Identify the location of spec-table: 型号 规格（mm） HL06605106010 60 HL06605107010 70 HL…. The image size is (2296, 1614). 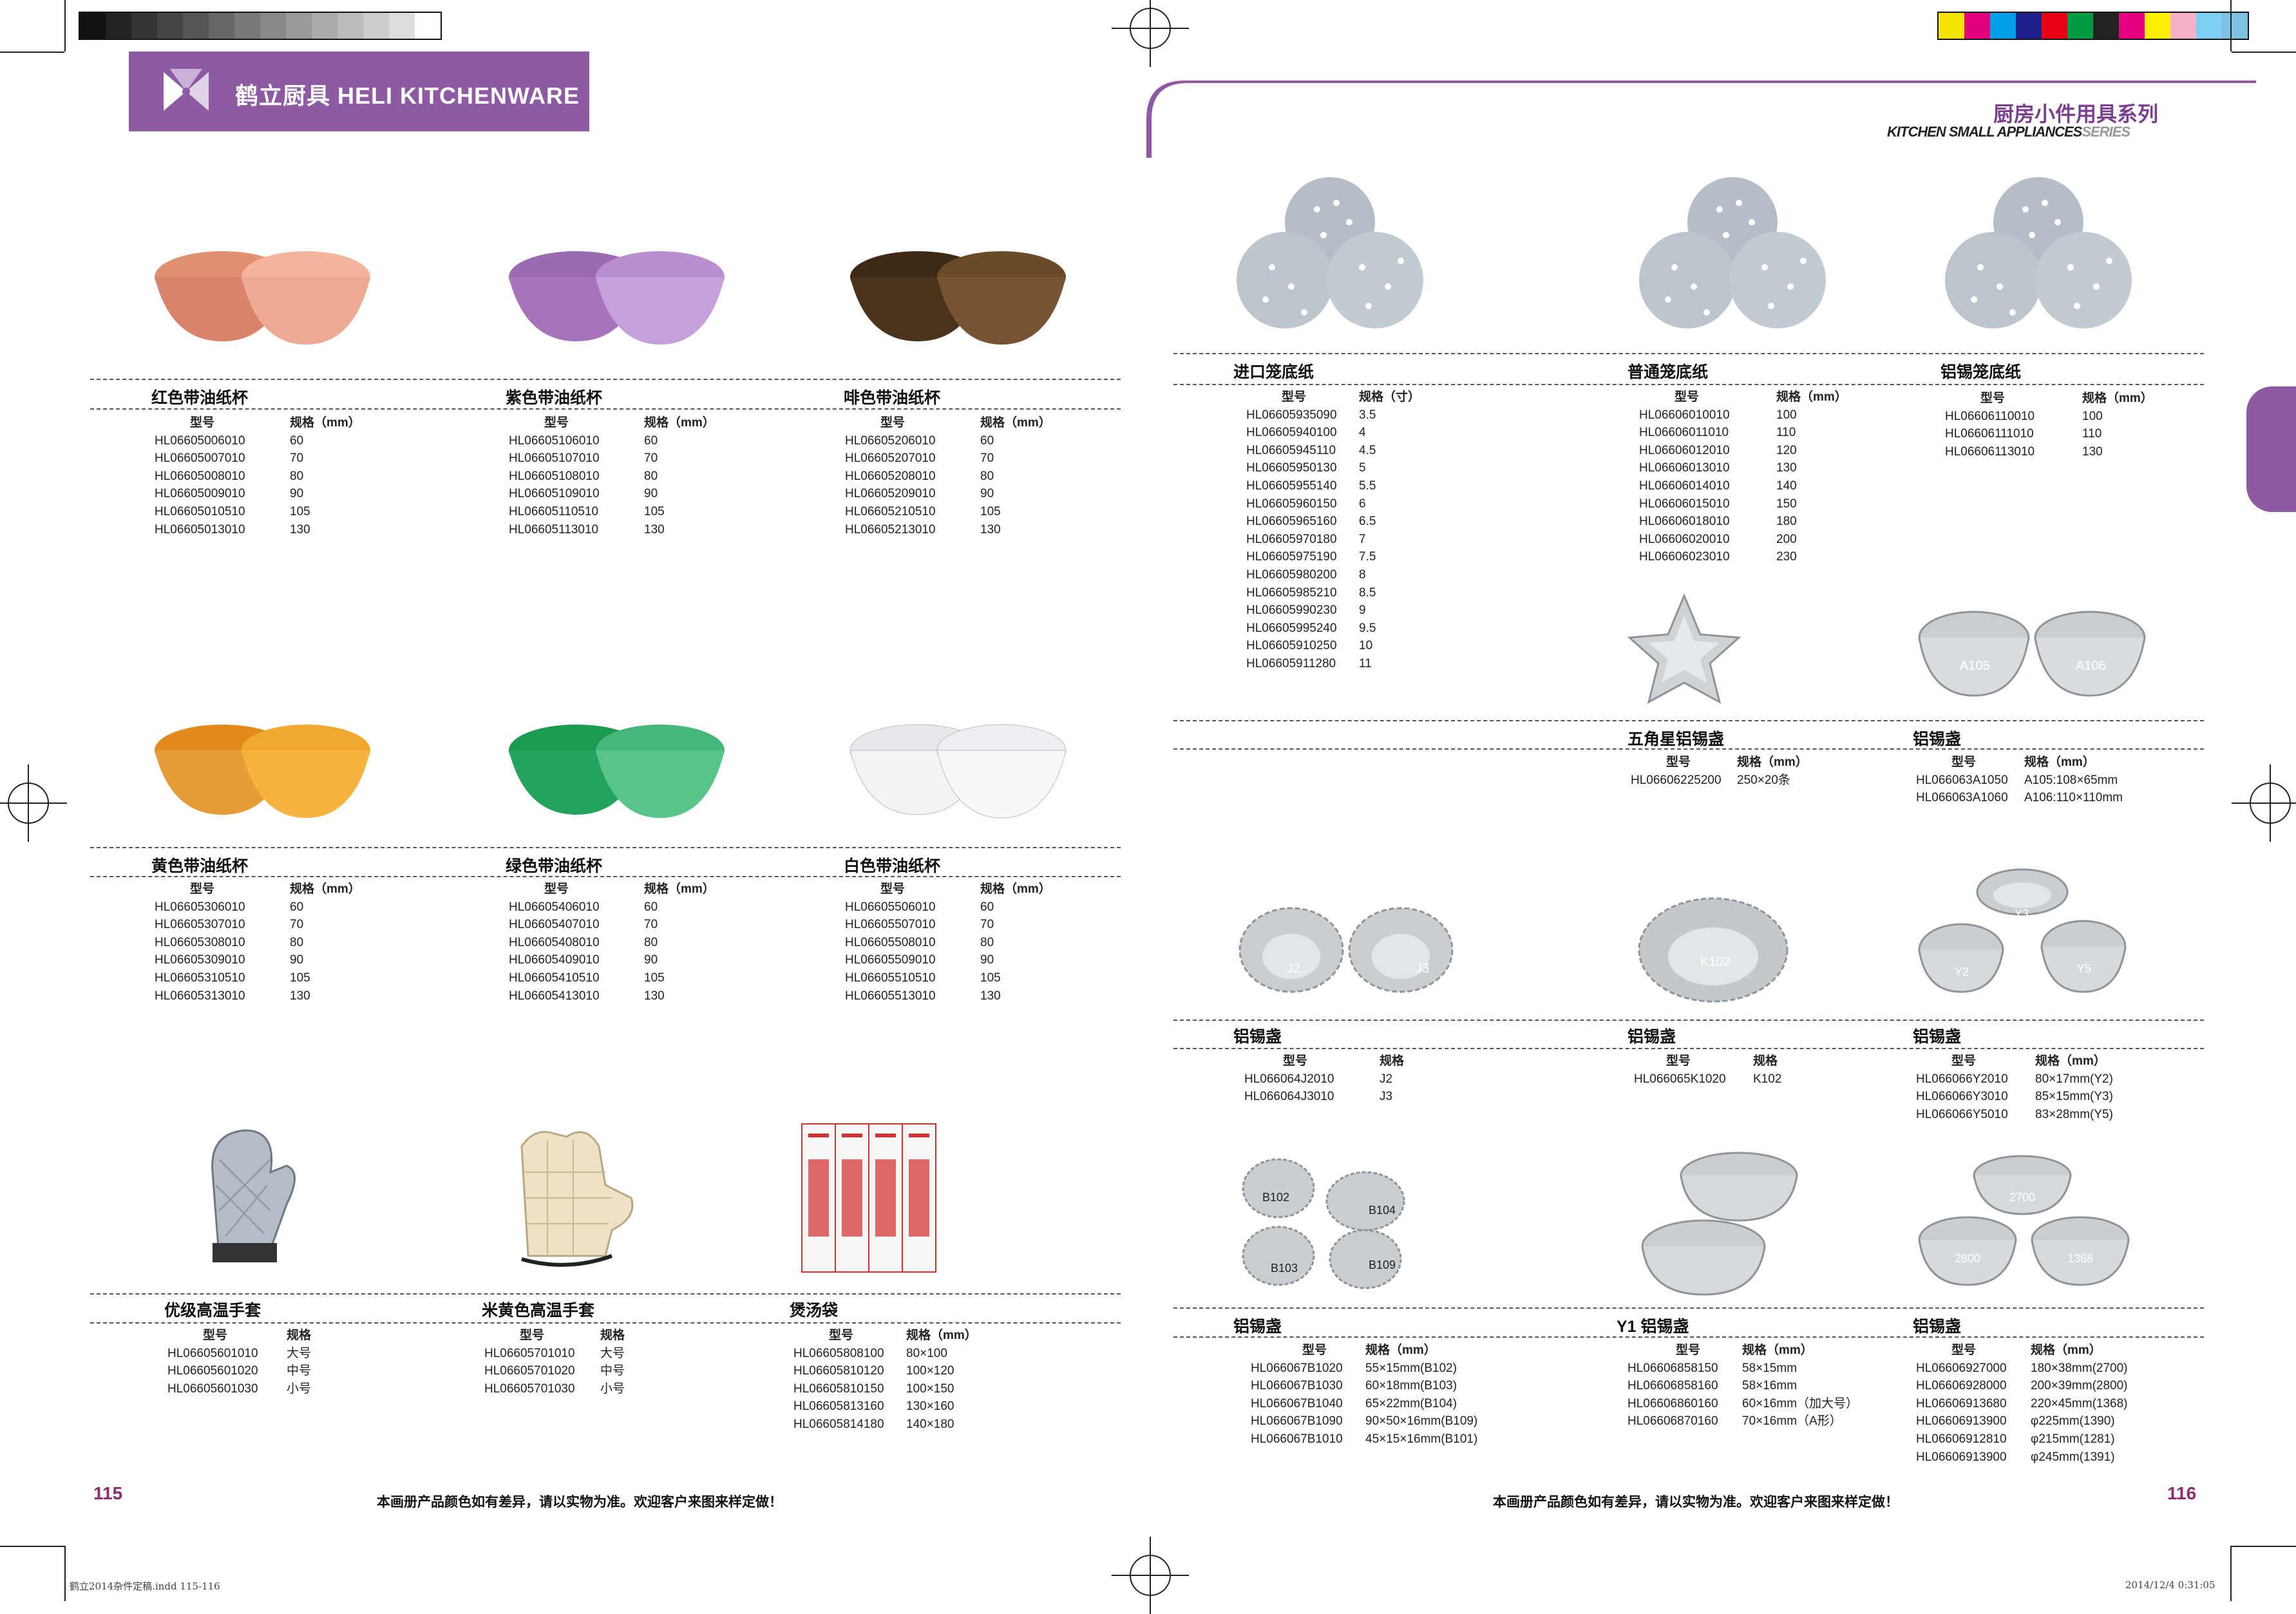
(612, 476).